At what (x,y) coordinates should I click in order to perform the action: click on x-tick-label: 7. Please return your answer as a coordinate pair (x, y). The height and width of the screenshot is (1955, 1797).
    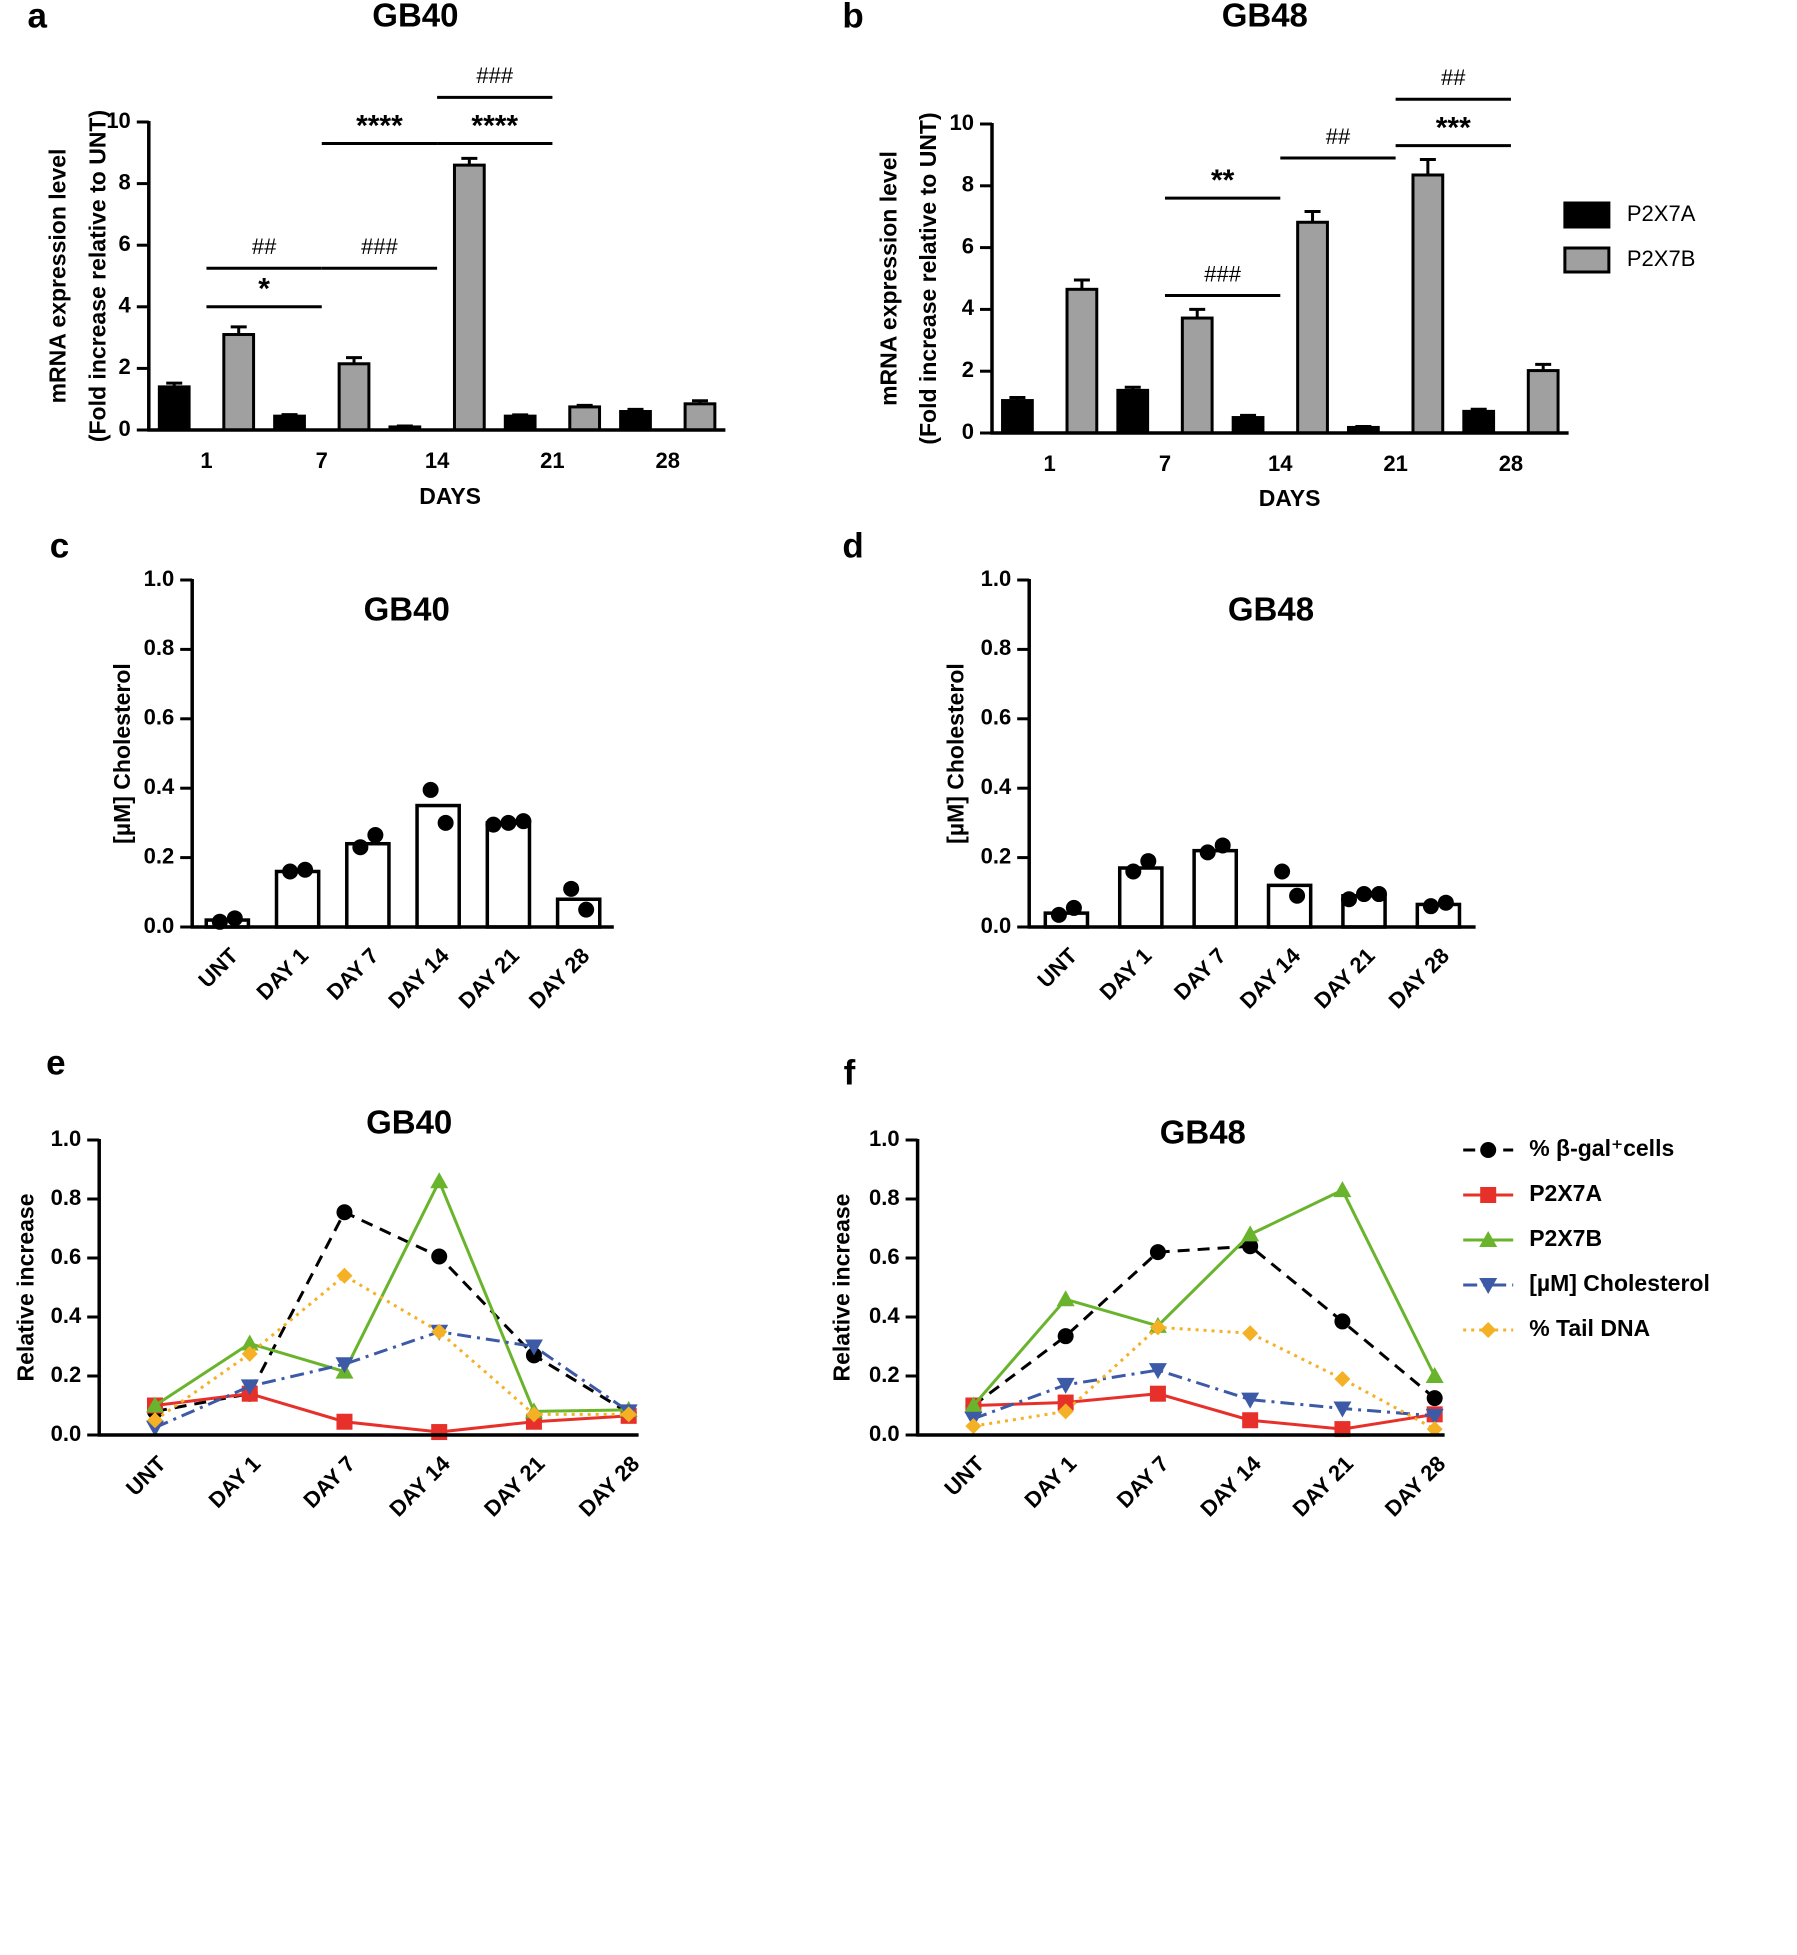
    Looking at the image, I should click on (1165, 463).